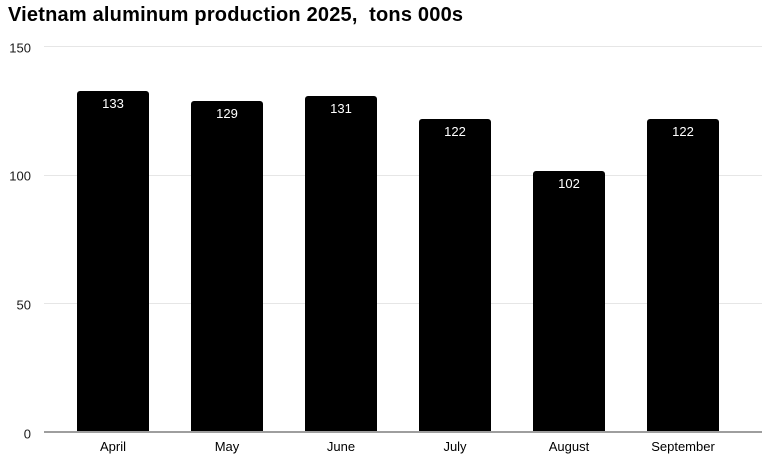 The image size is (768, 460). Describe the element at coordinates (569, 183) in the screenshot. I see `bar-value-label: 102` at that location.